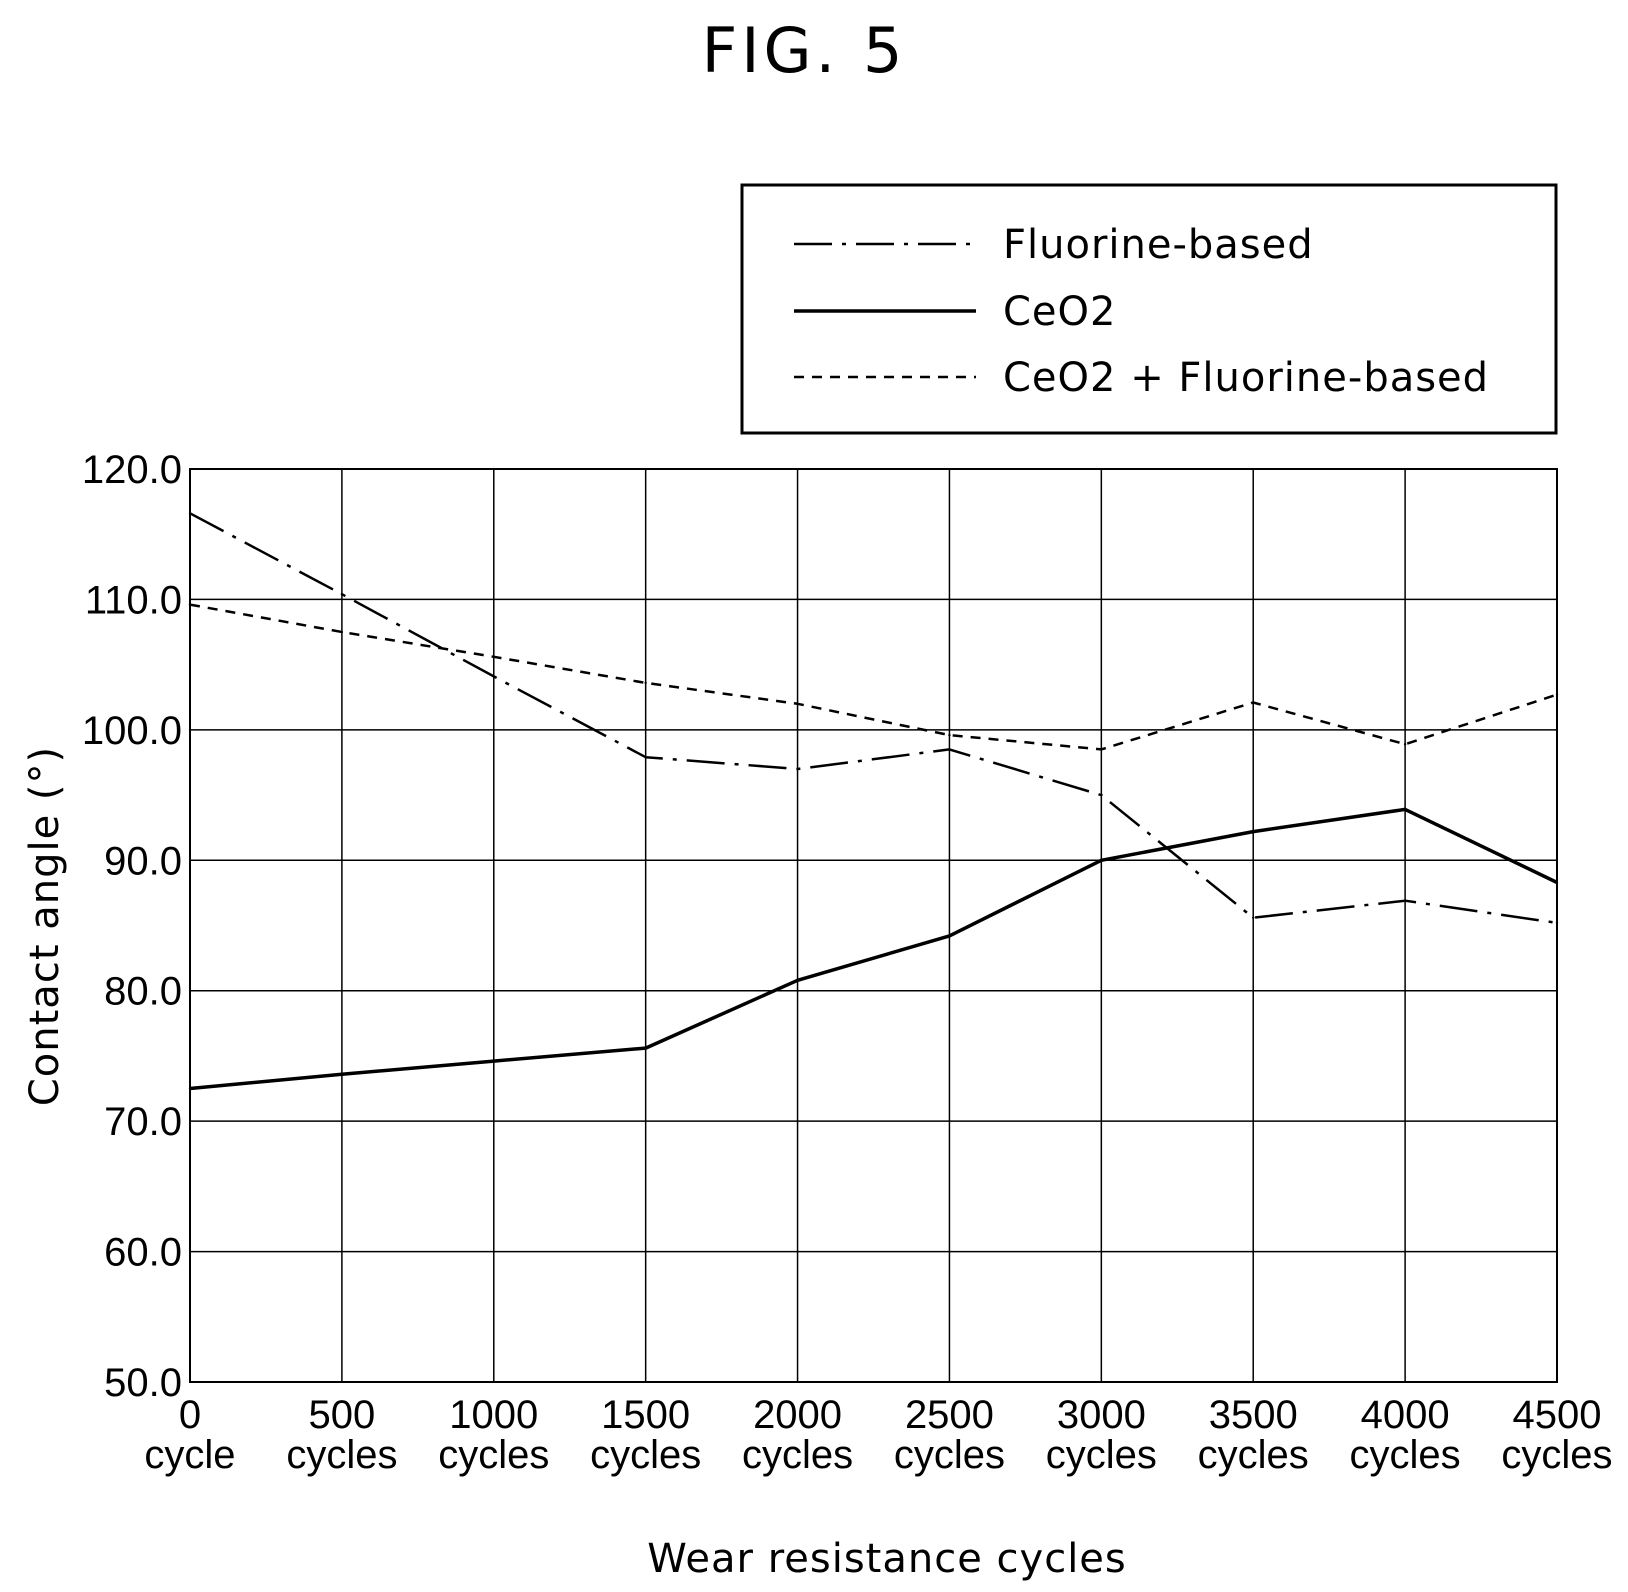 This screenshot has width=1628, height=1592. I want to click on y-tick-label: 120.0, so click(132, 470).